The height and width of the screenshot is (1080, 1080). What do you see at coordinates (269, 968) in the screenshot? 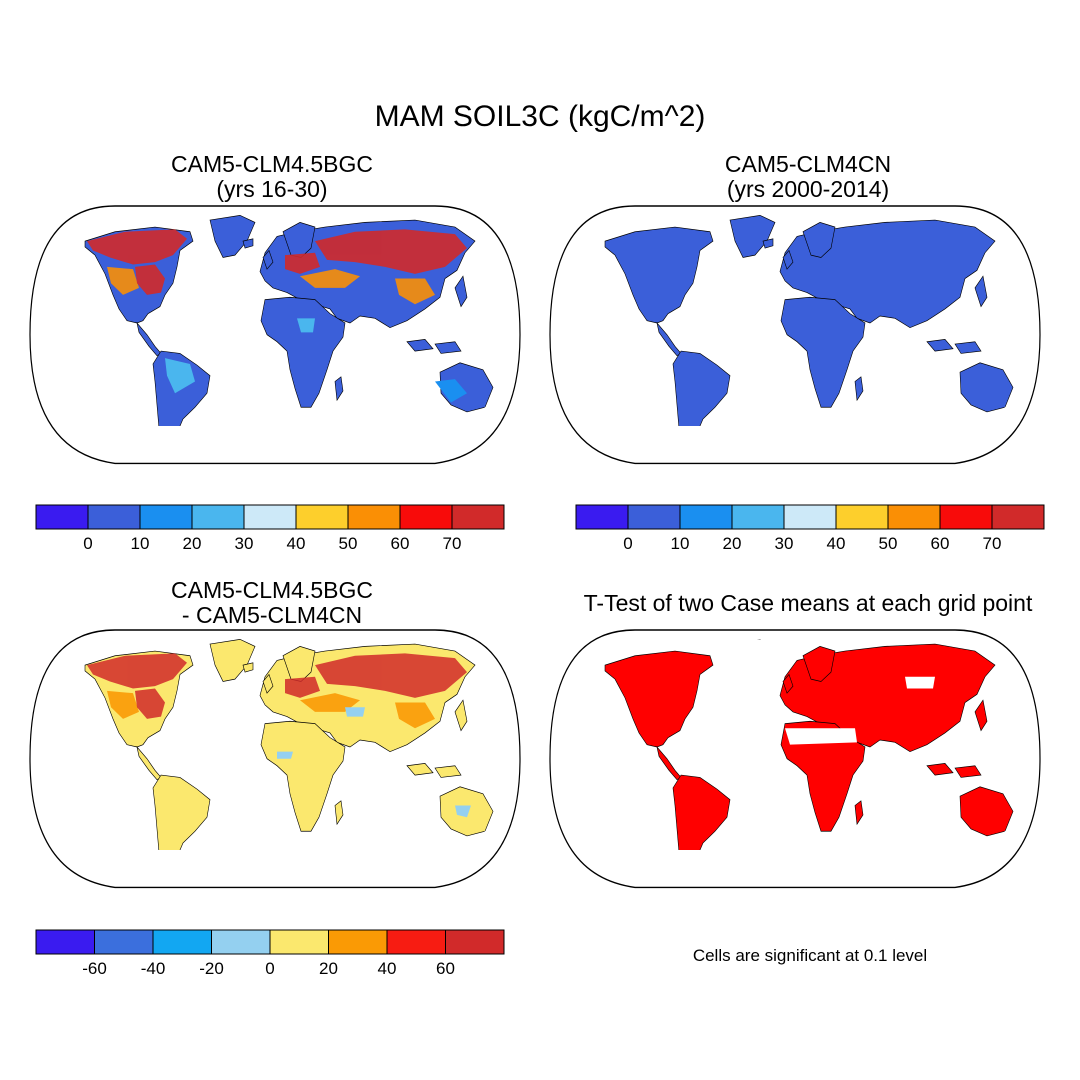
I see `colorbar-diff-tick-label: 0` at bounding box center [269, 968].